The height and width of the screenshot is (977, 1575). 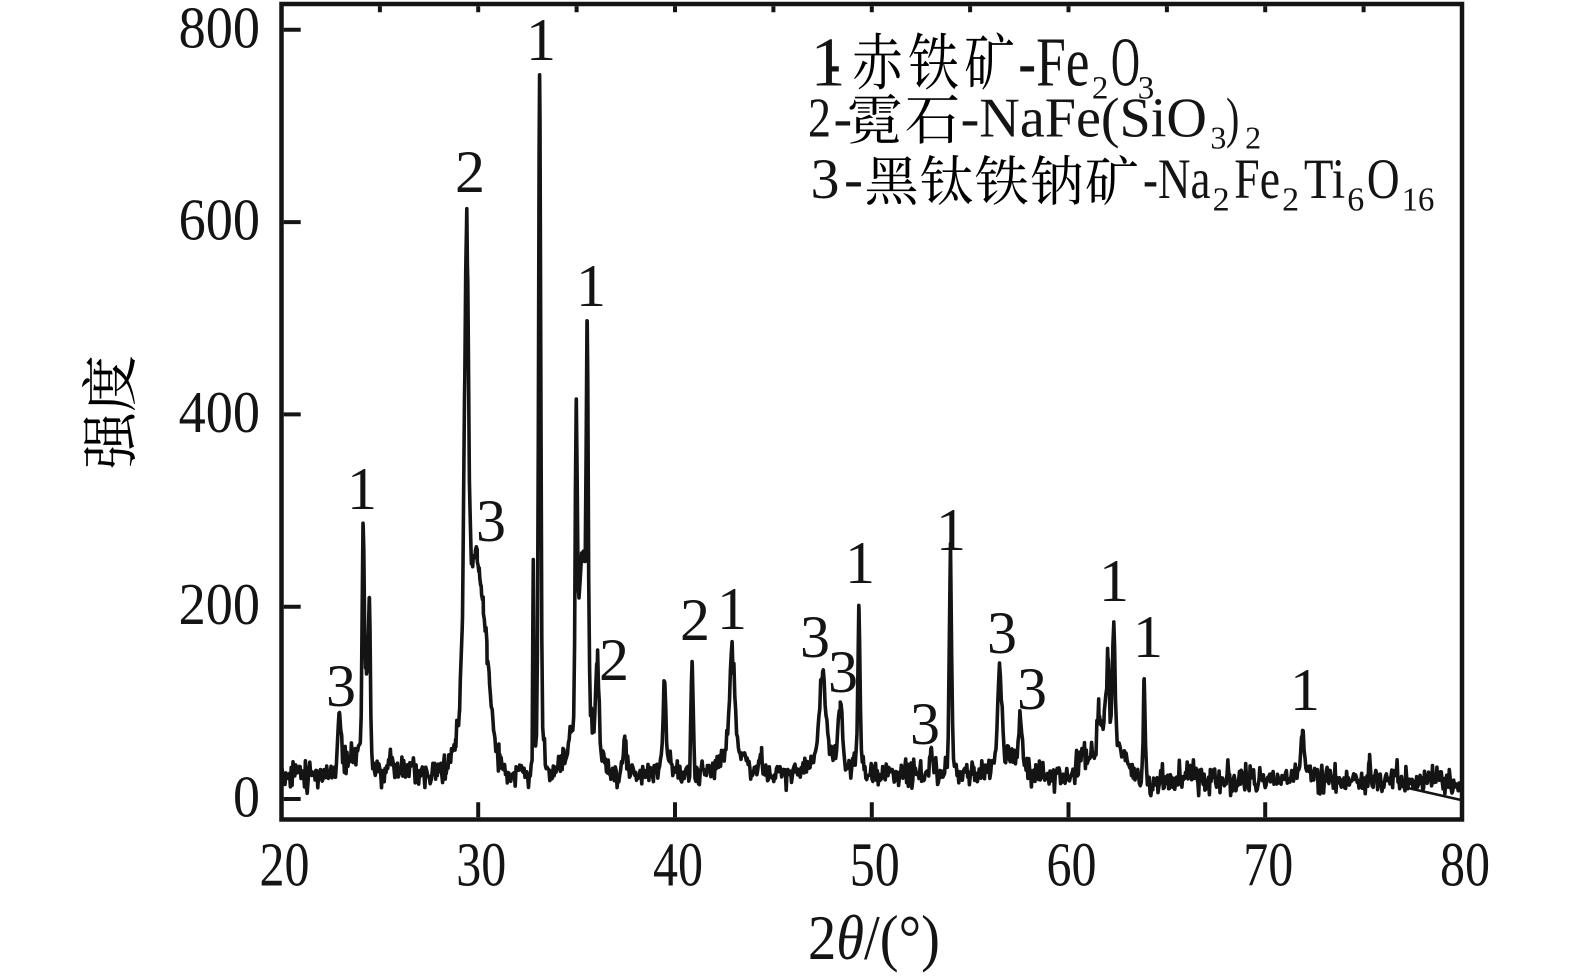 I want to click on svg-text: 400, so click(x=219, y=412).